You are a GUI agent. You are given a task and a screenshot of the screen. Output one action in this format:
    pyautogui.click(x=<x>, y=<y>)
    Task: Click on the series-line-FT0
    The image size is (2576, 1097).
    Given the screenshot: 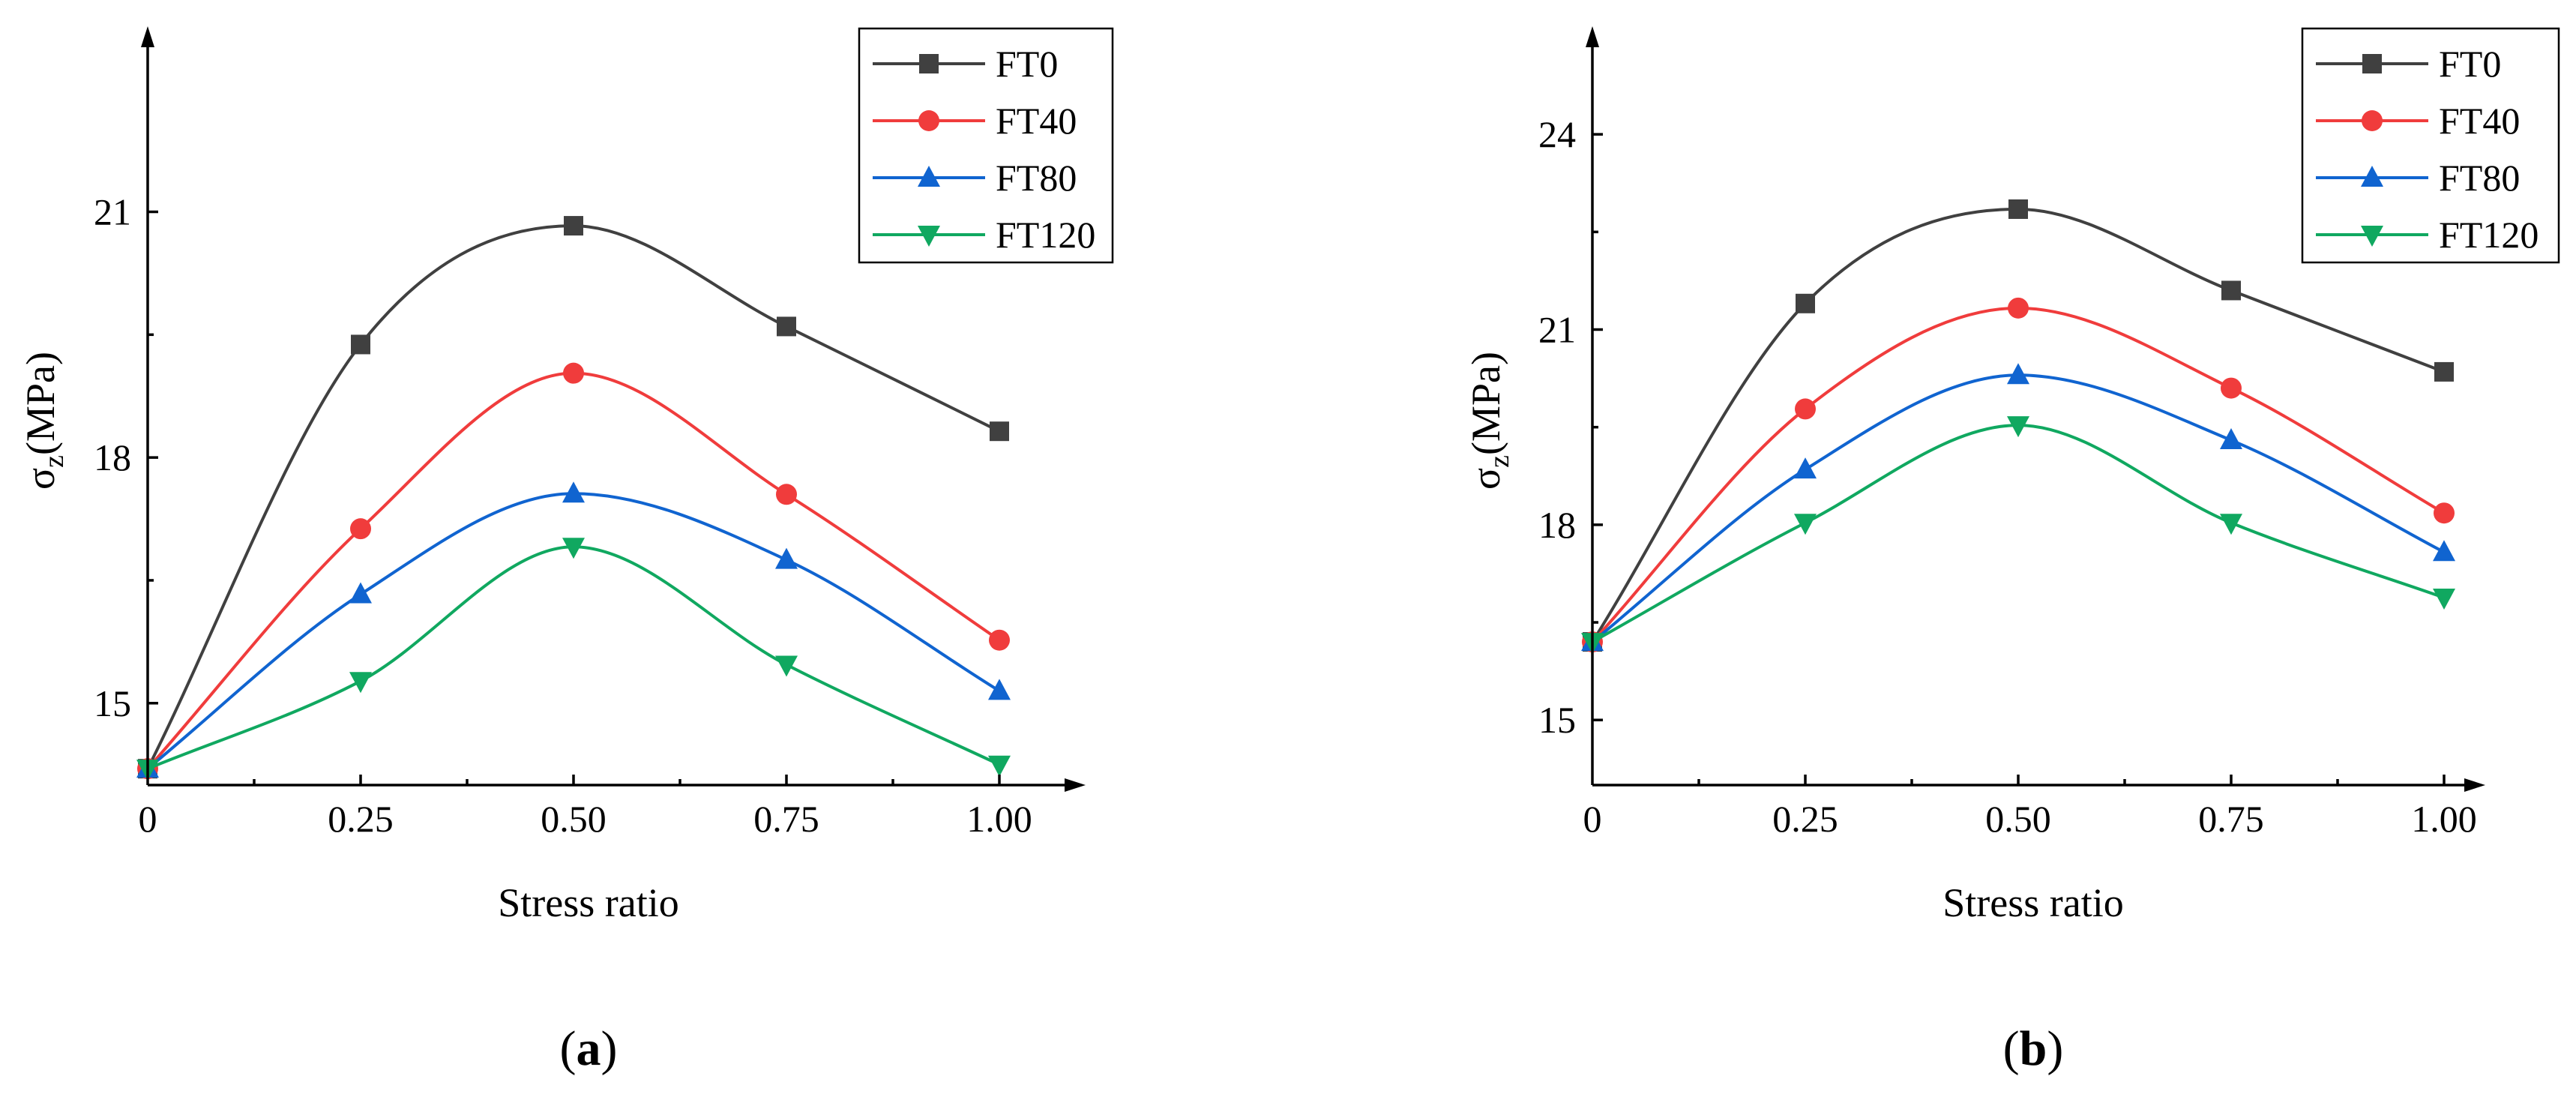 What is the action you would take?
    pyautogui.click(x=2018, y=425)
    